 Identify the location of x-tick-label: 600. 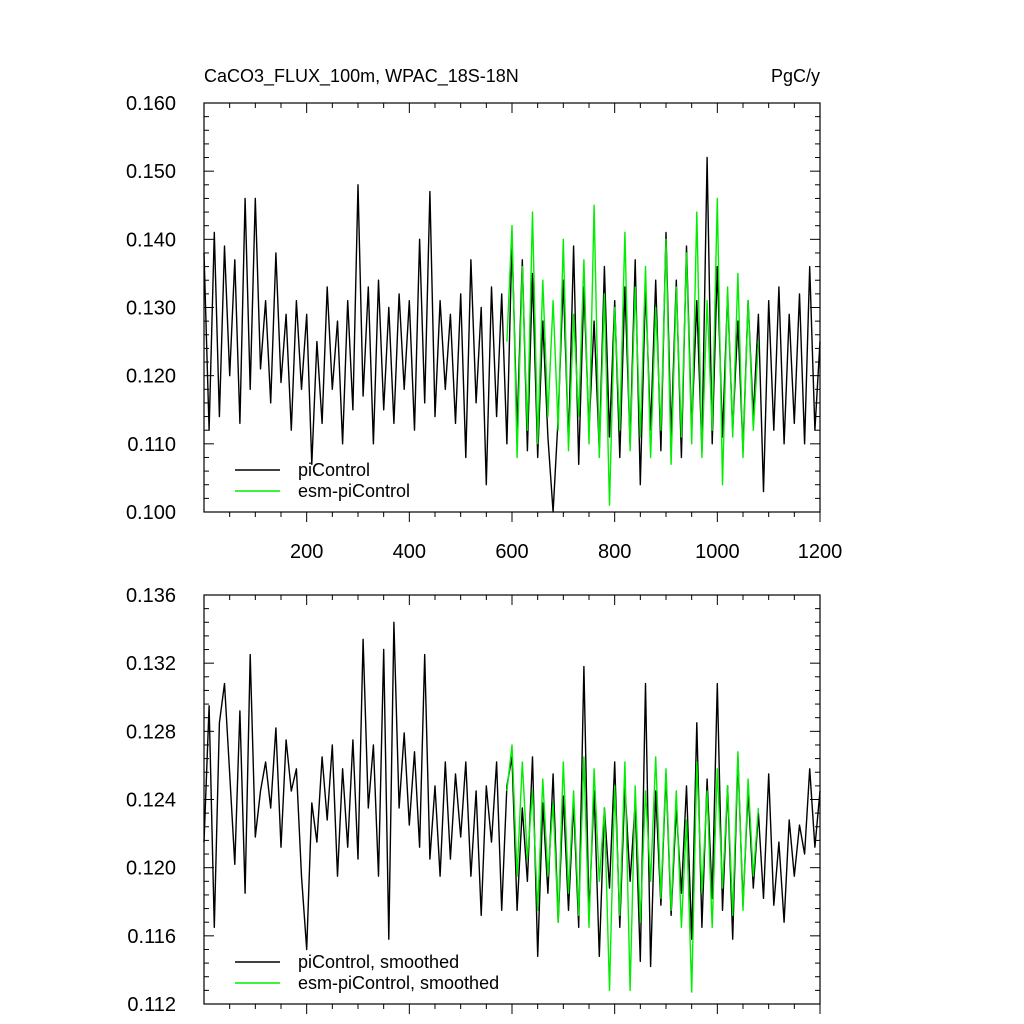
(511, 552).